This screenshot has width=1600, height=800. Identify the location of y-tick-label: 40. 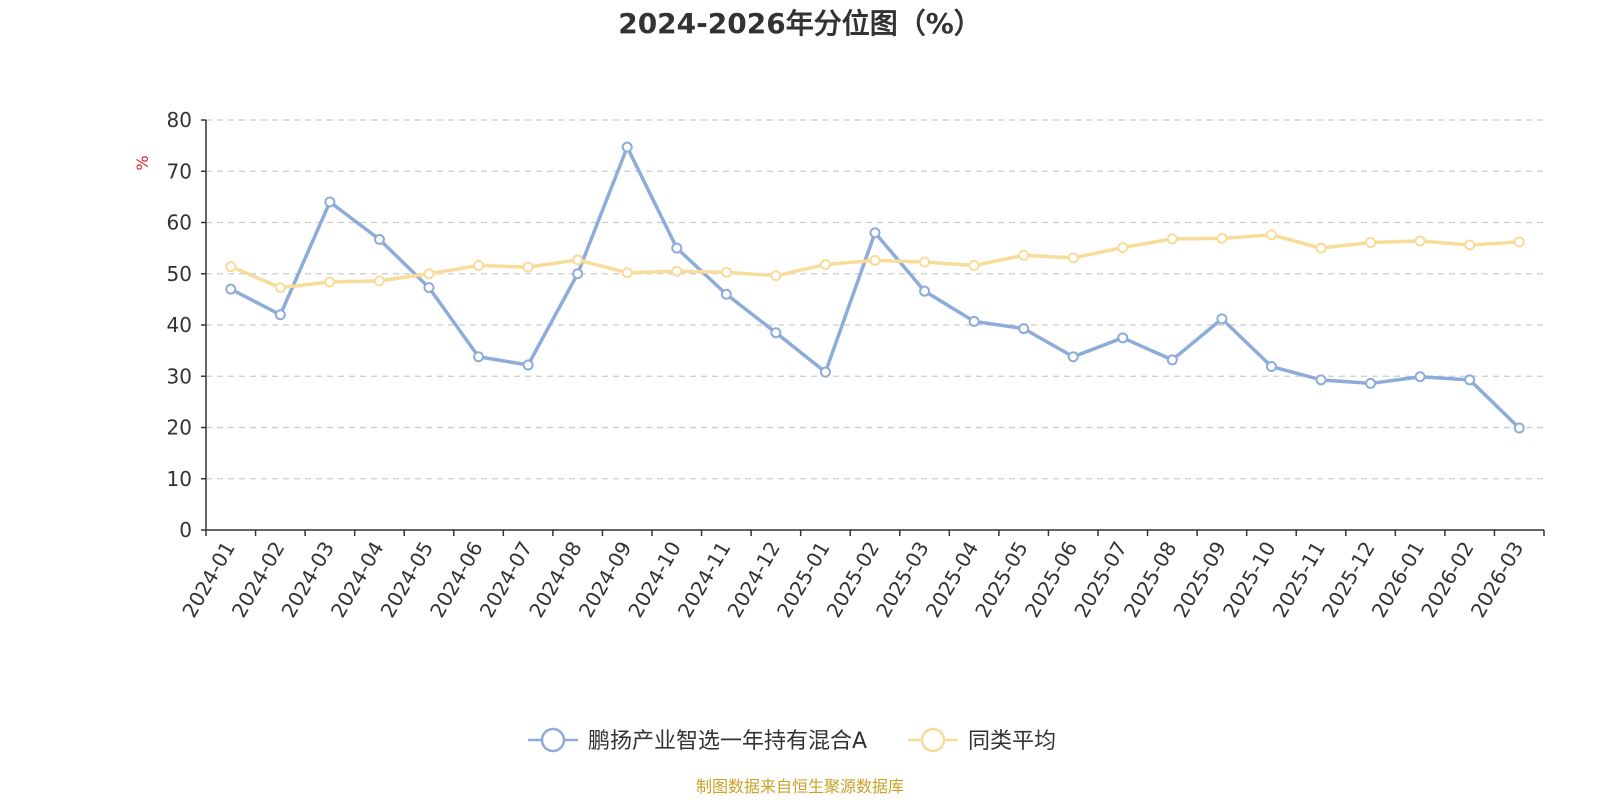
(179, 325).